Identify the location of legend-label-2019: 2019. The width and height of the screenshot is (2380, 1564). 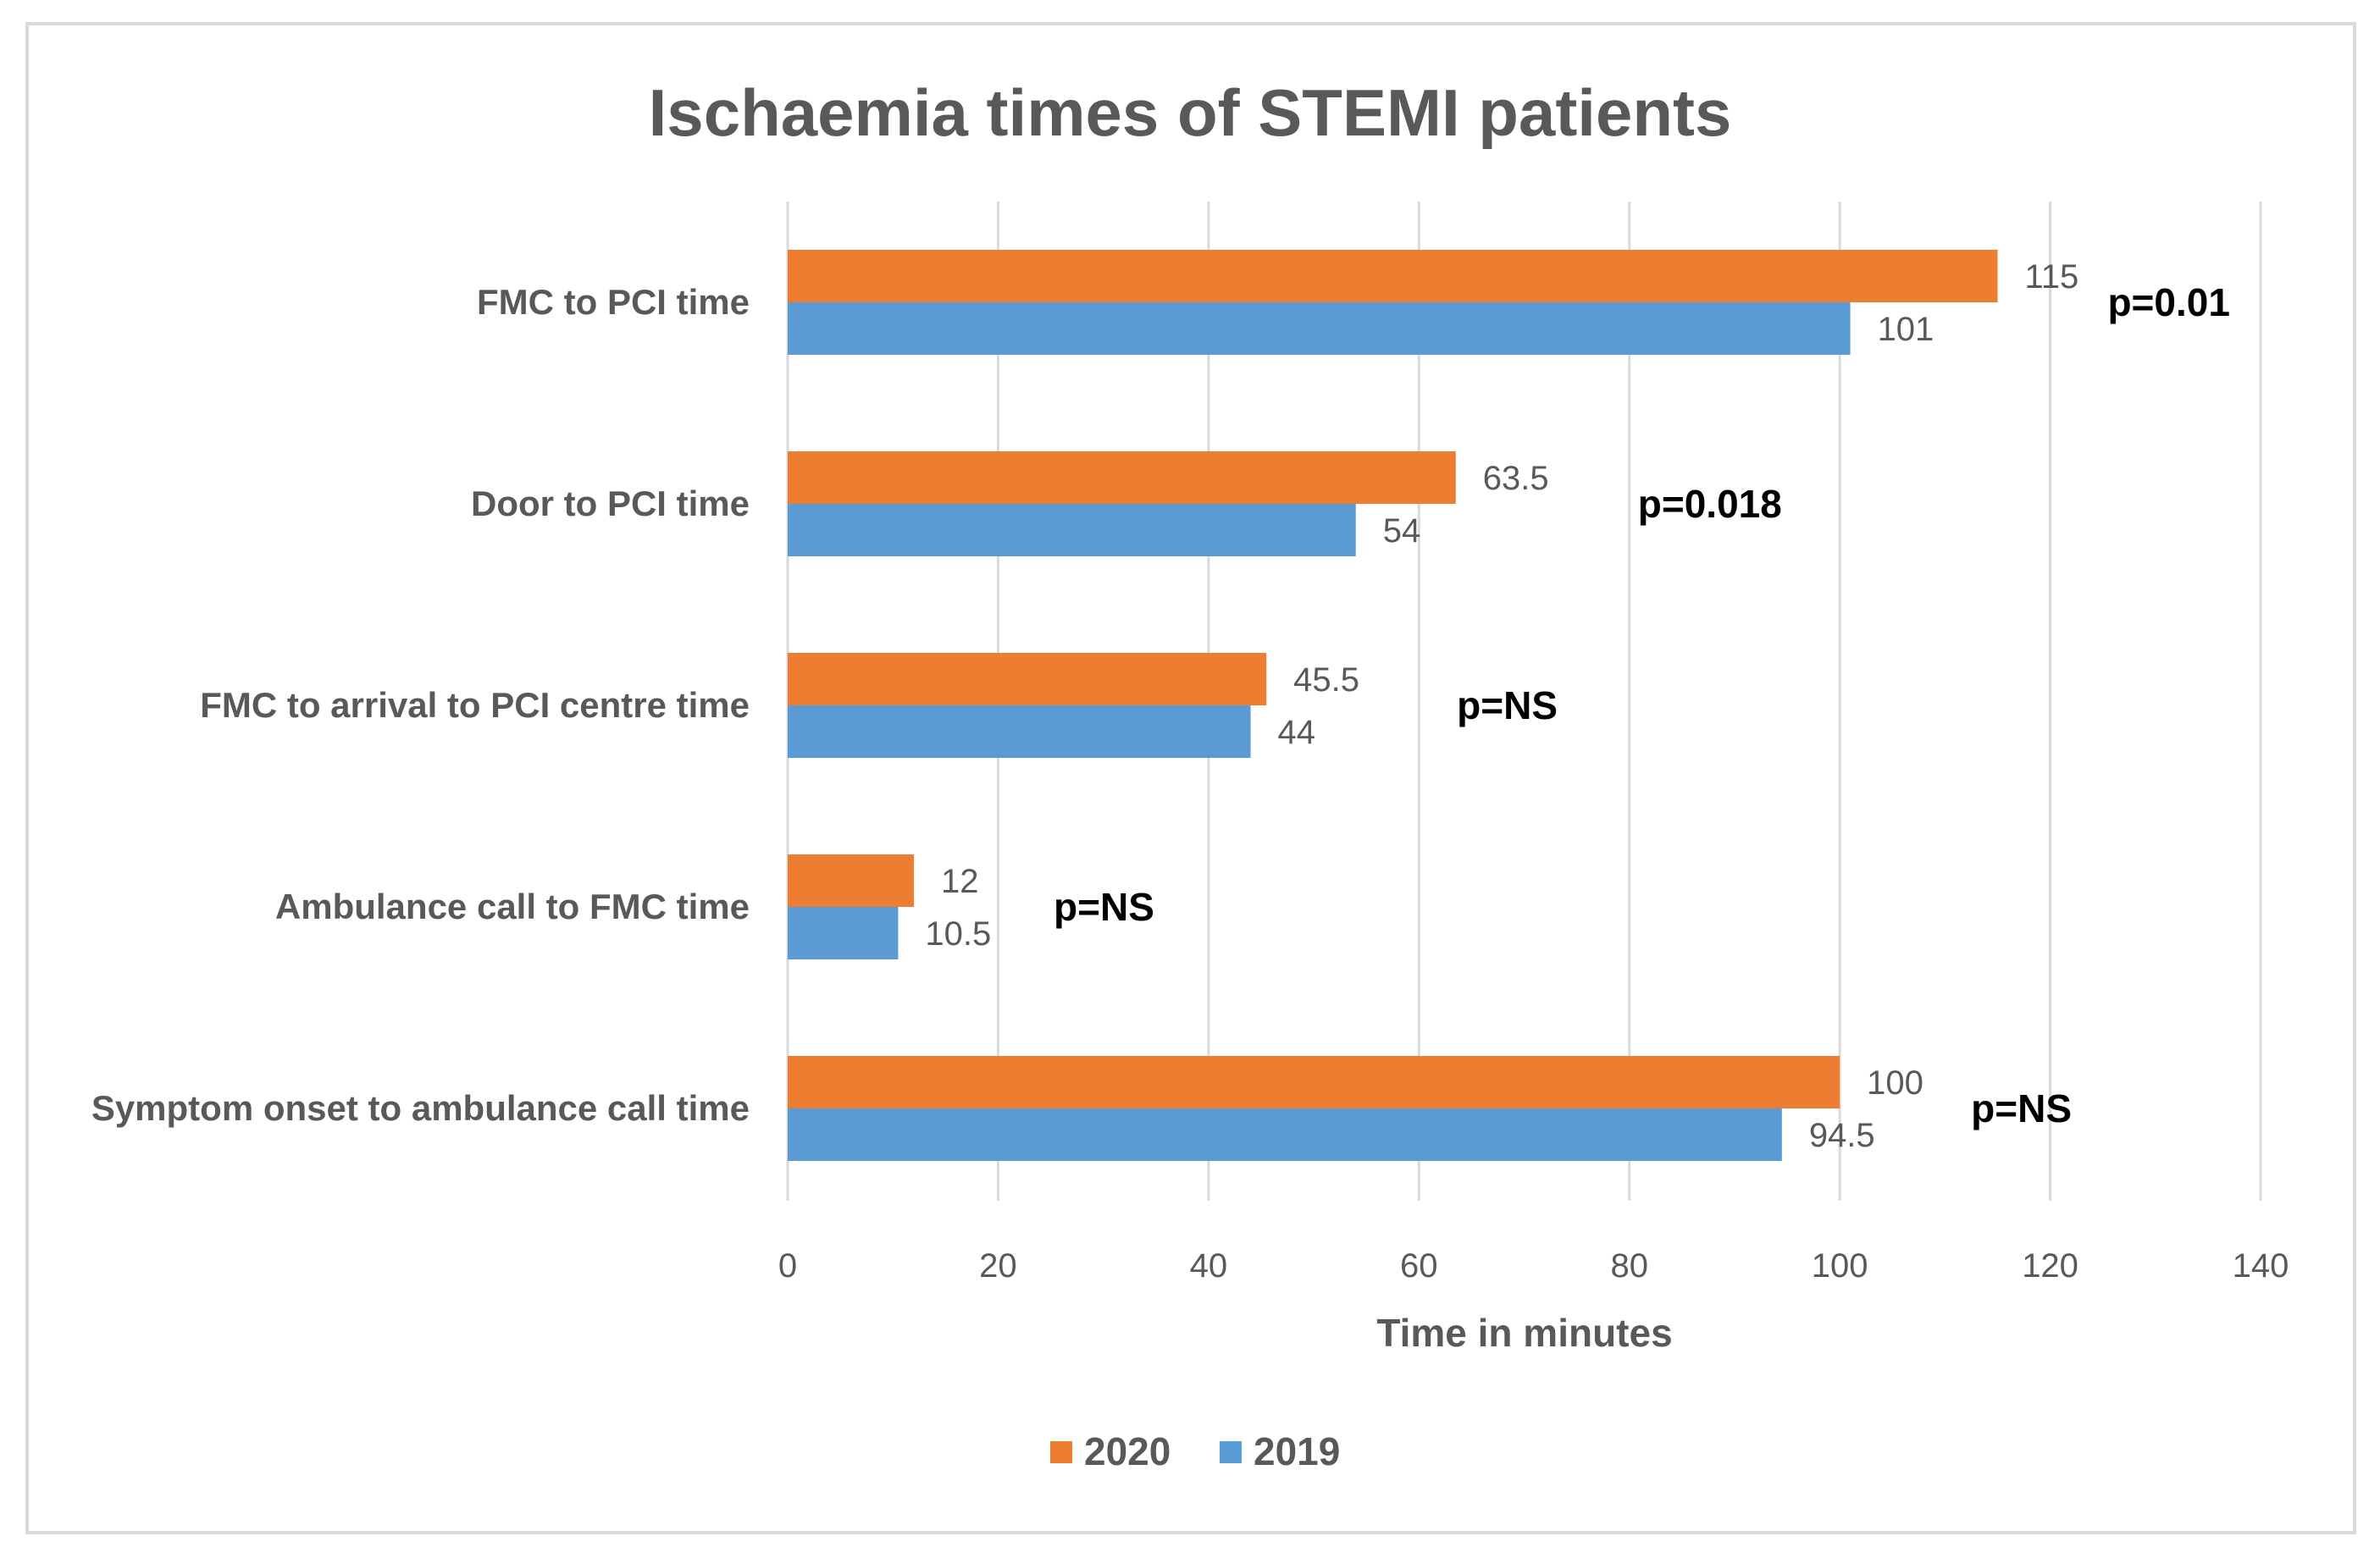
(1297, 1451).